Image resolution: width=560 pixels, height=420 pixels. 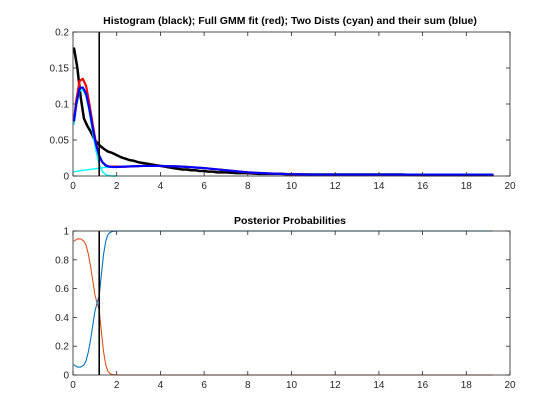 I want to click on histogram-x-tick-label: 4, so click(x=161, y=186).